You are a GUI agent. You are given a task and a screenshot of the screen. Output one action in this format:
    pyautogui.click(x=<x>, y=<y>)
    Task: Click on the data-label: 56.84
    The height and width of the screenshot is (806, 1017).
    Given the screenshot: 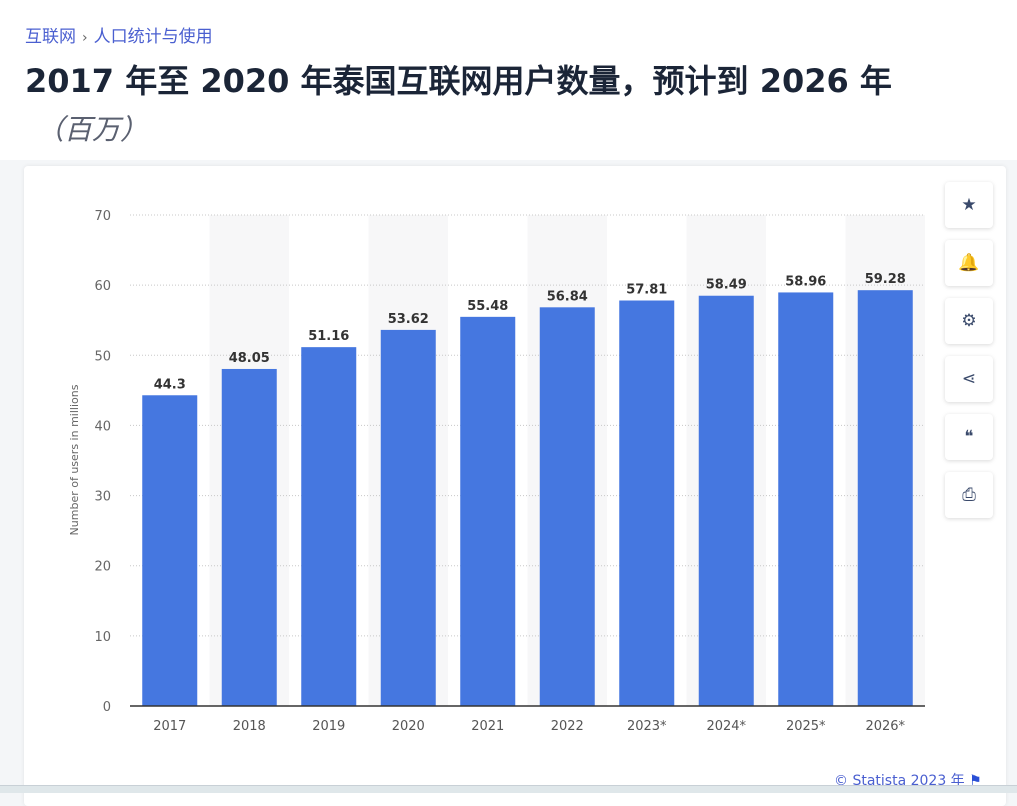 What is the action you would take?
    pyautogui.click(x=567, y=296)
    